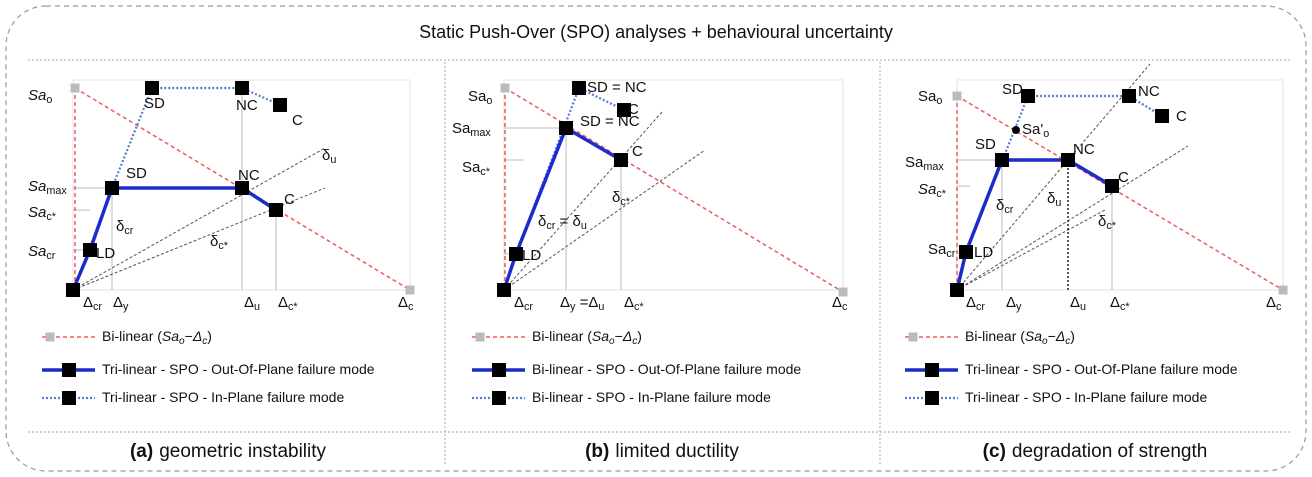 The height and width of the screenshot is (477, 1312). I want to click on caption-text: degradation of strength, so click(1109, 451).